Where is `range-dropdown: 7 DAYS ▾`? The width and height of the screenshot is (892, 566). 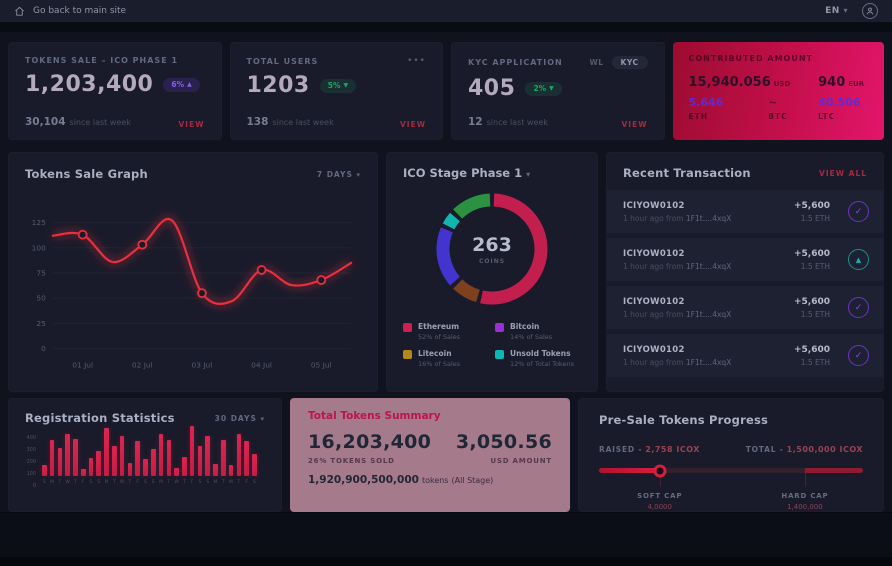 range-dropdown: 7 DAYS ▾ is located at coordinates (338, 174).